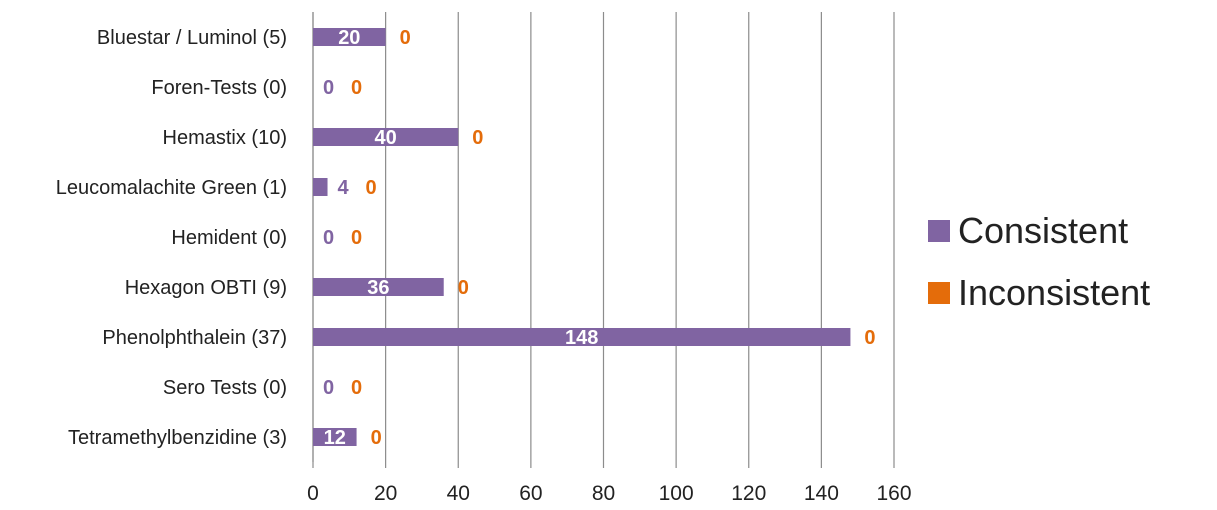 Image resolution: width=1217 pixels, height=510 pixels. I want to click on data-label-consistent: 40, so click(386, 138).